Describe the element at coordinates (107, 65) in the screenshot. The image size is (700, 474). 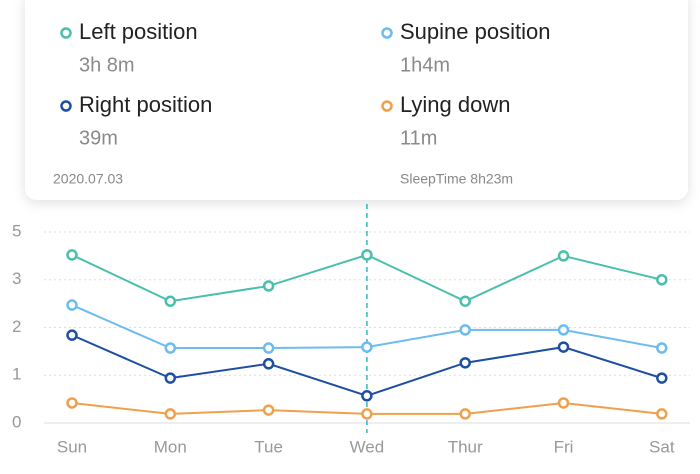
I see `tooltip-value: 3h 8m` at that location.